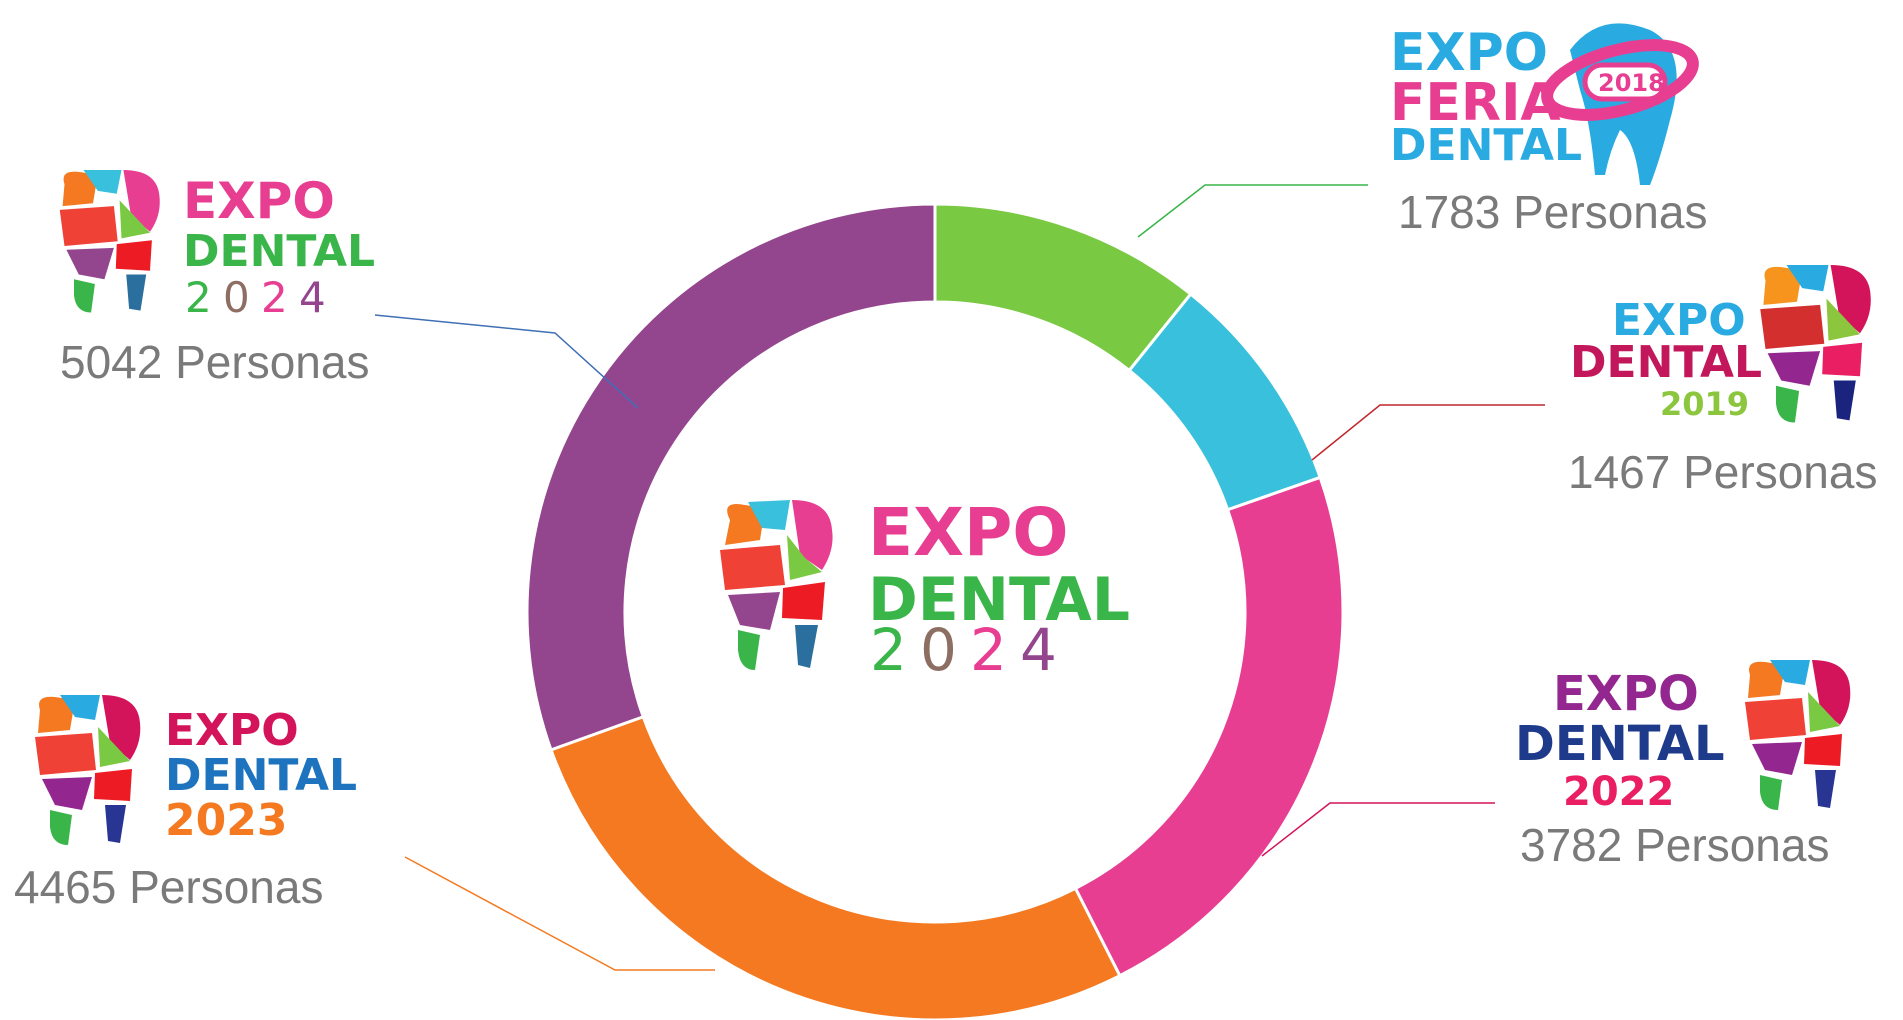 This screenshot has width=1903, height=1020. What do you see at coordinates (999, 600) in the screenshot?
I see `center-logo-line2: DENTAL` at bounding box center [999, 600].